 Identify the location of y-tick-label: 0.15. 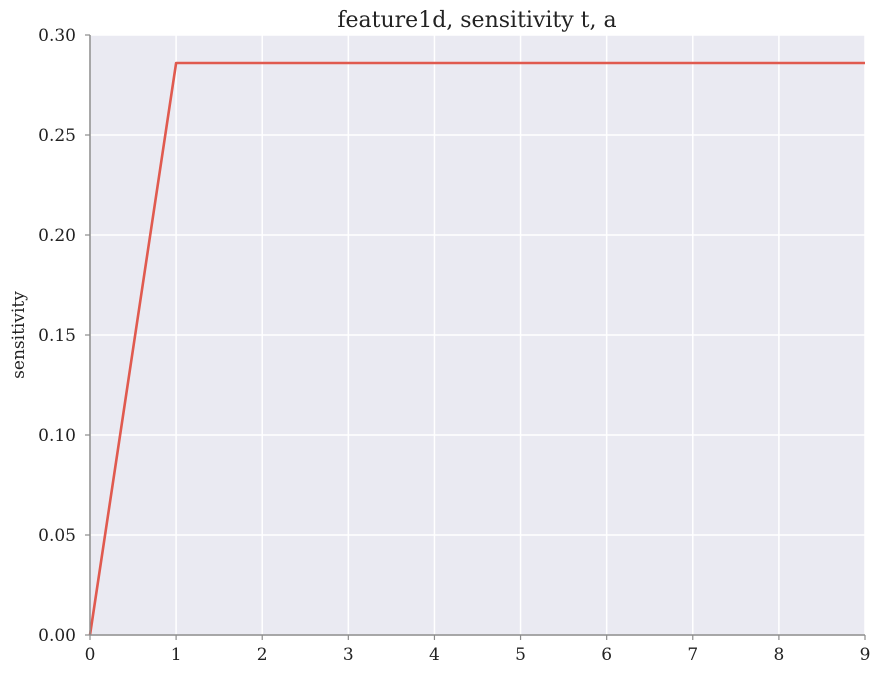
(57, 336).